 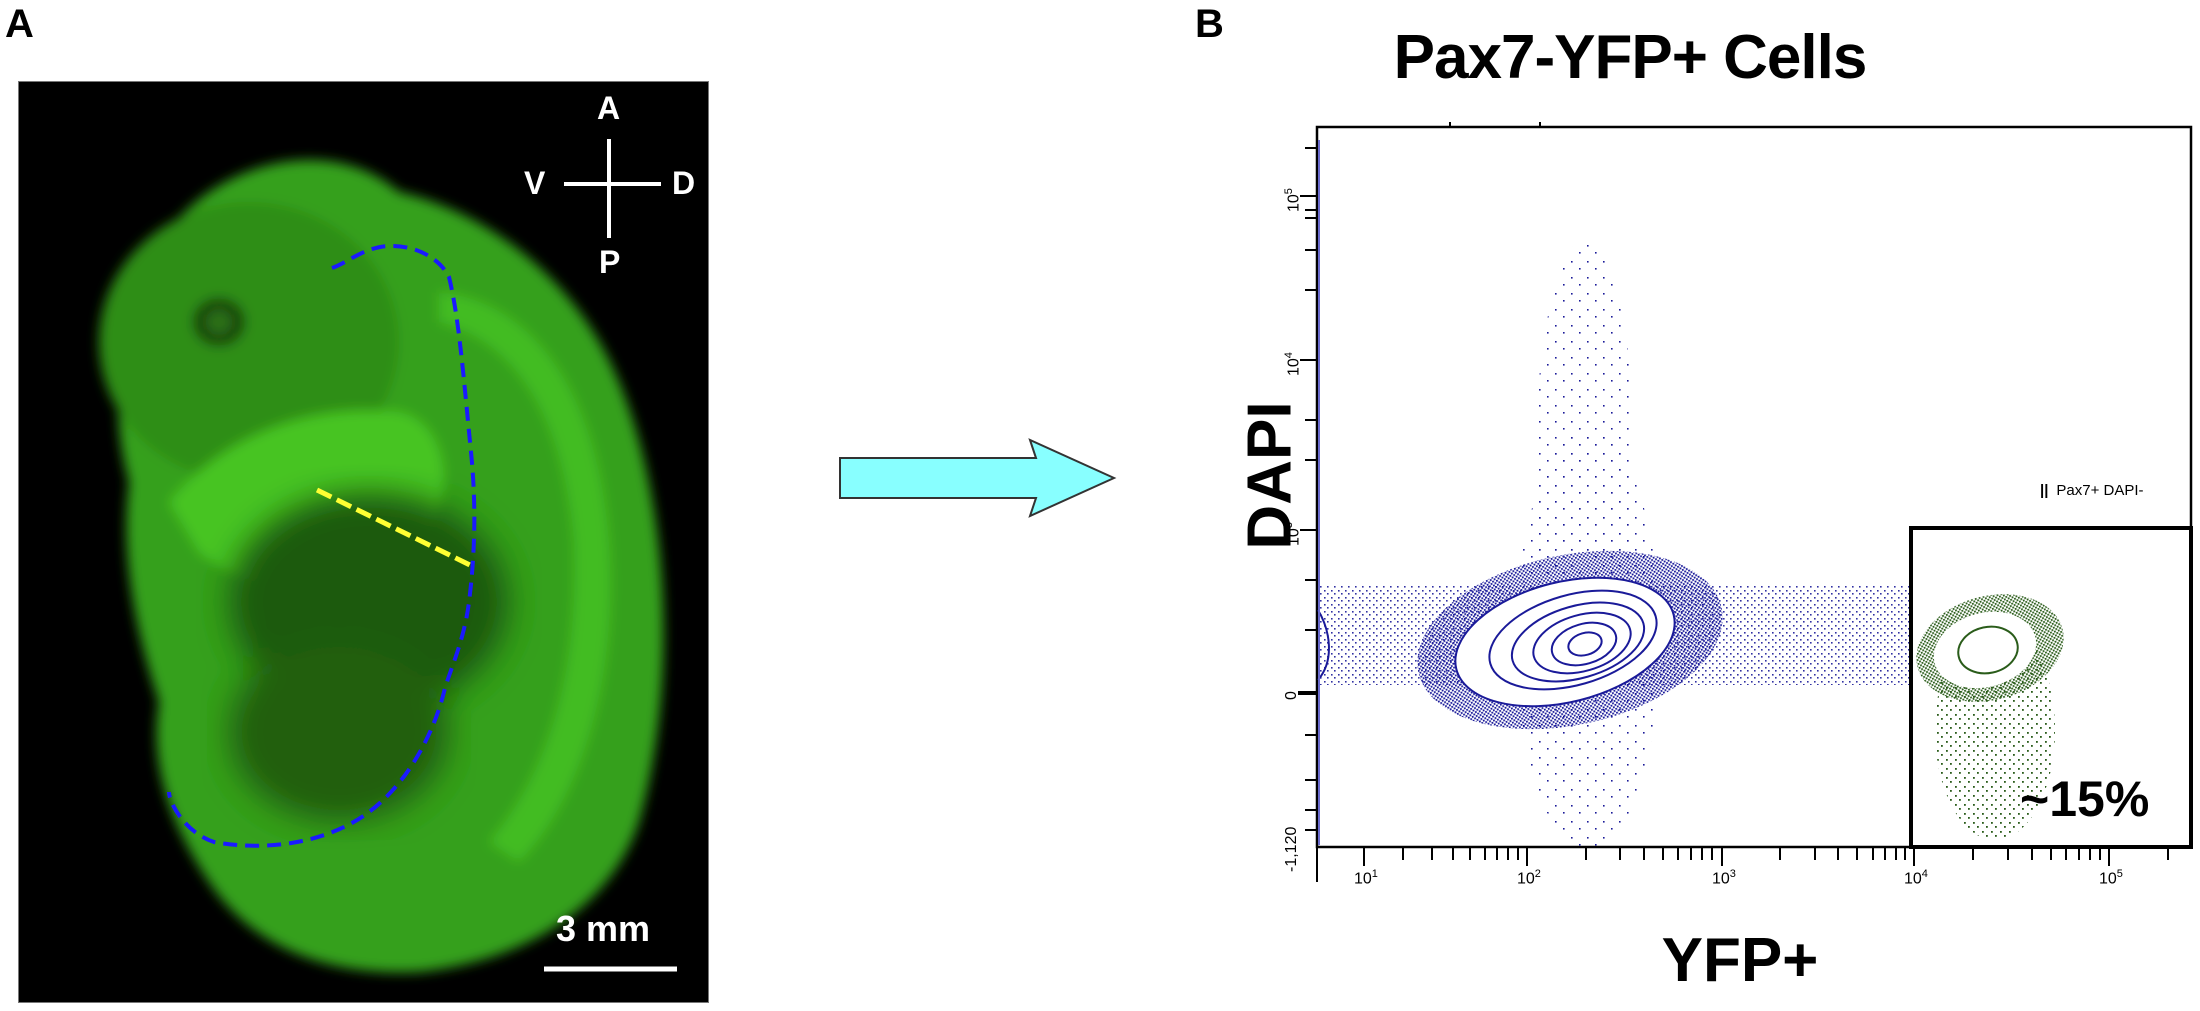 What do you see at coordinates (609, 108) in the screenshot?
I see `compass-anterior-label: A` at bounding box center [609, 108].